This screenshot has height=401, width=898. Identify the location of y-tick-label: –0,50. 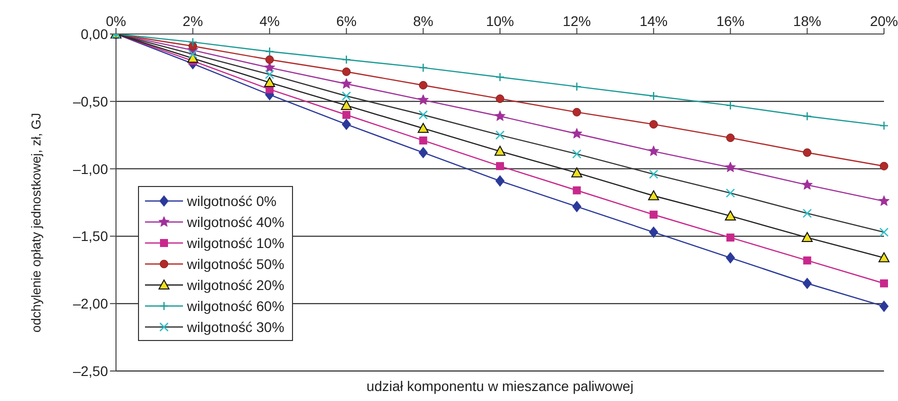
(90, 101).